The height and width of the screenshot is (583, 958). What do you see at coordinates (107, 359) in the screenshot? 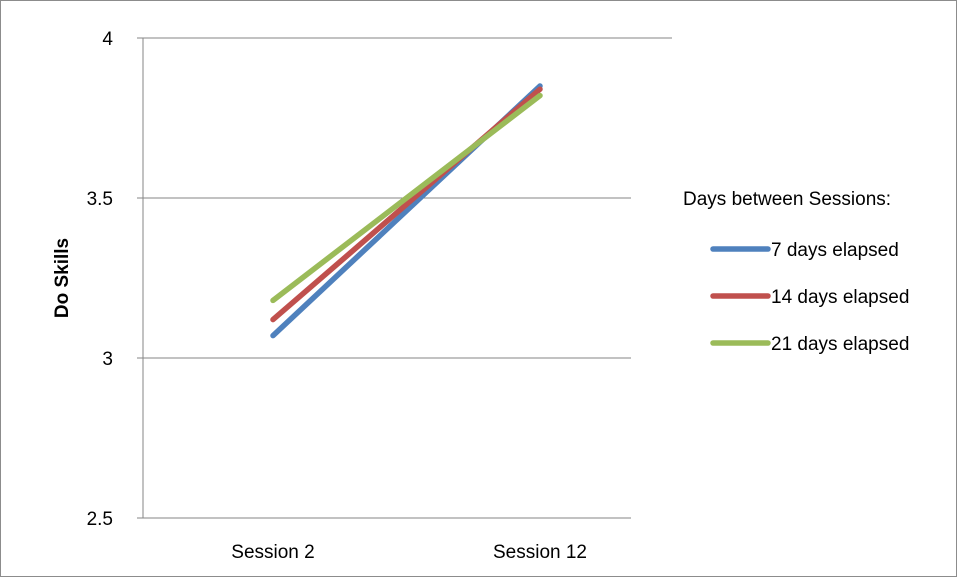
I see `y-tick-label: 3` at bounding box center [107, 359].